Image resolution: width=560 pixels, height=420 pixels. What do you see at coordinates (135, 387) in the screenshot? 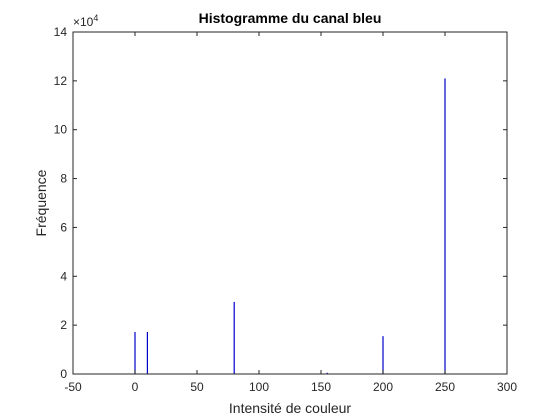
I see `x-tick-label: 0` at bounding box center [135, 387].